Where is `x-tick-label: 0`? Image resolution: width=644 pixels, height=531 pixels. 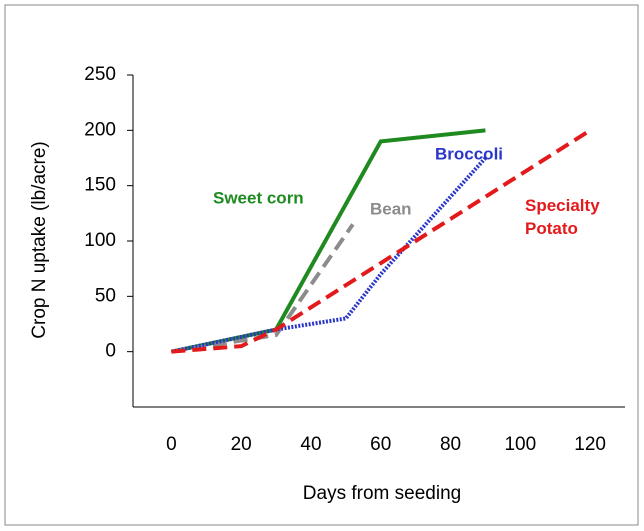 x-tick-label: 0 is located at coordinates (171, 444).